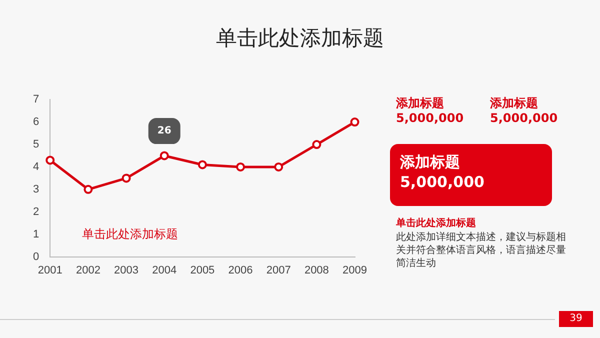 Image resolution: width=600 pixels, height=338 pixels. What do you see at coordinates (36, 100) in the screenshot?
I see `y-tick-label: 7` at bounding box center [36, 100].